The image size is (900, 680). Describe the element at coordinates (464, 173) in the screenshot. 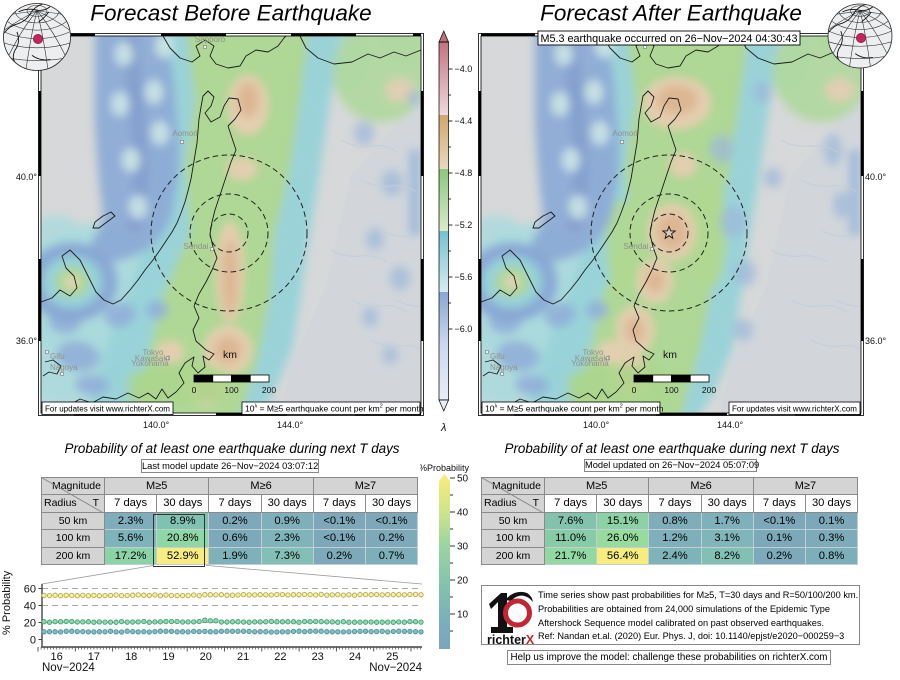

I see `svg-text: −4.8` at that location.